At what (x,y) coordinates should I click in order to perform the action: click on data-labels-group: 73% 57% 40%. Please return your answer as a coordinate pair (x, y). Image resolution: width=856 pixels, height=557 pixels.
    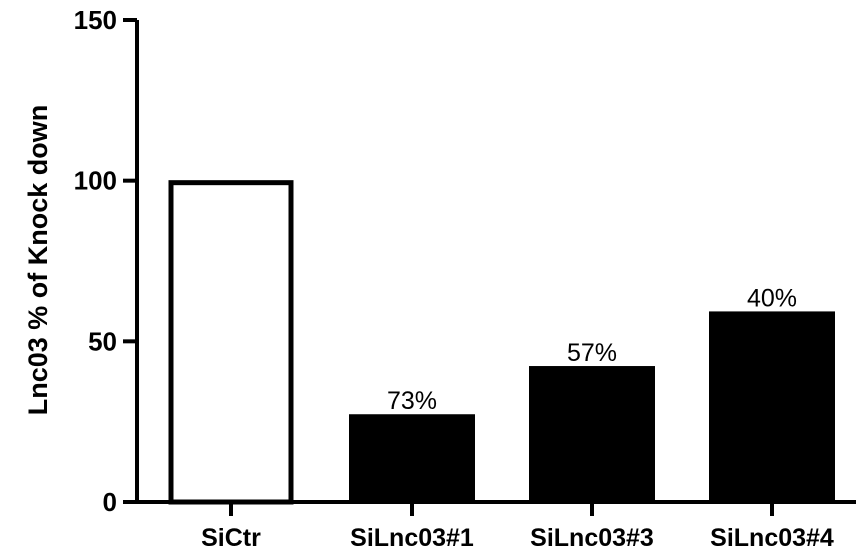
    Looking at the image, I should click on (592, 349).